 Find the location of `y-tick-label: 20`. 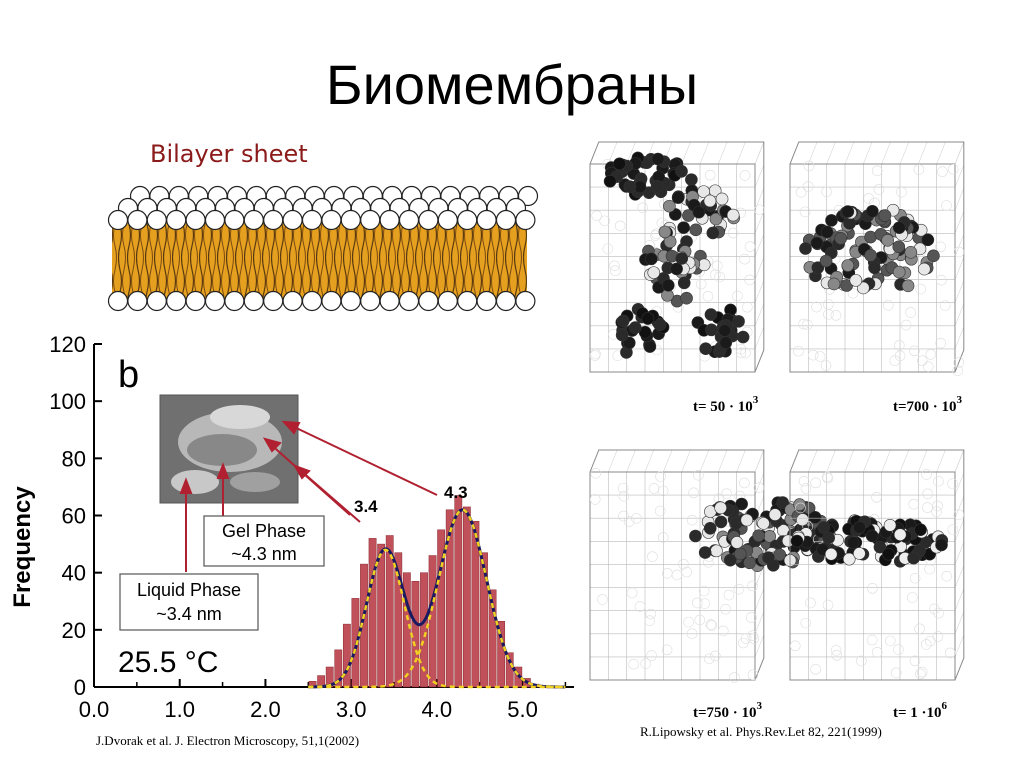

y-tick-label: 20 is located at coordinates (74, 630).